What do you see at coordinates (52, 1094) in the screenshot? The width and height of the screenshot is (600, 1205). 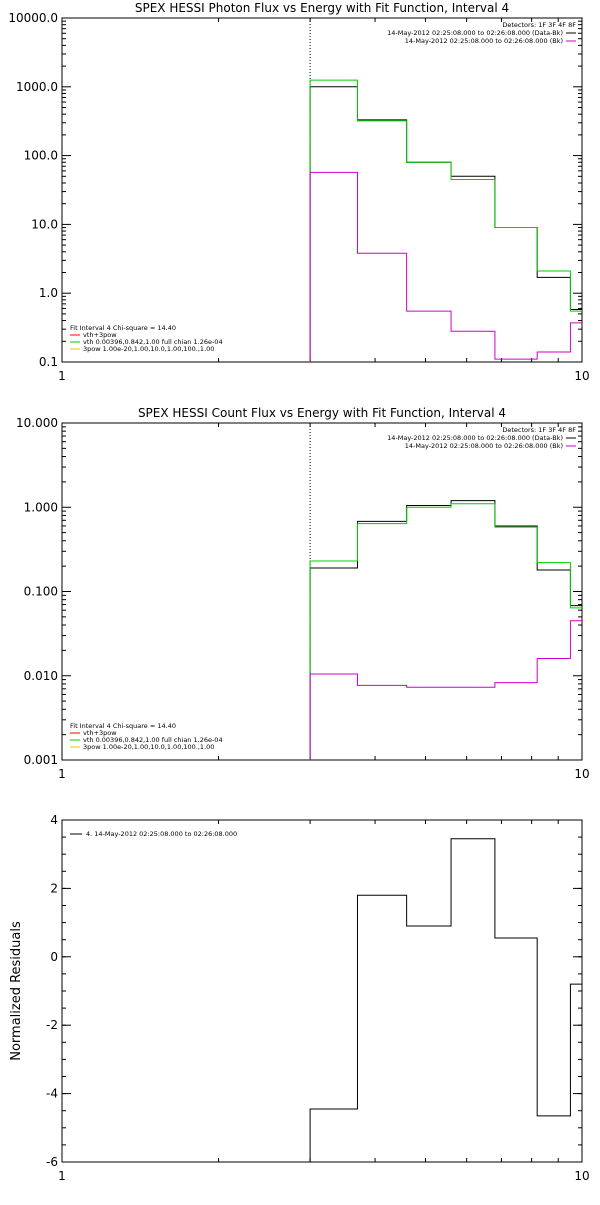 I see `y-tick-label: -4` at bounding box center [52, 1094].